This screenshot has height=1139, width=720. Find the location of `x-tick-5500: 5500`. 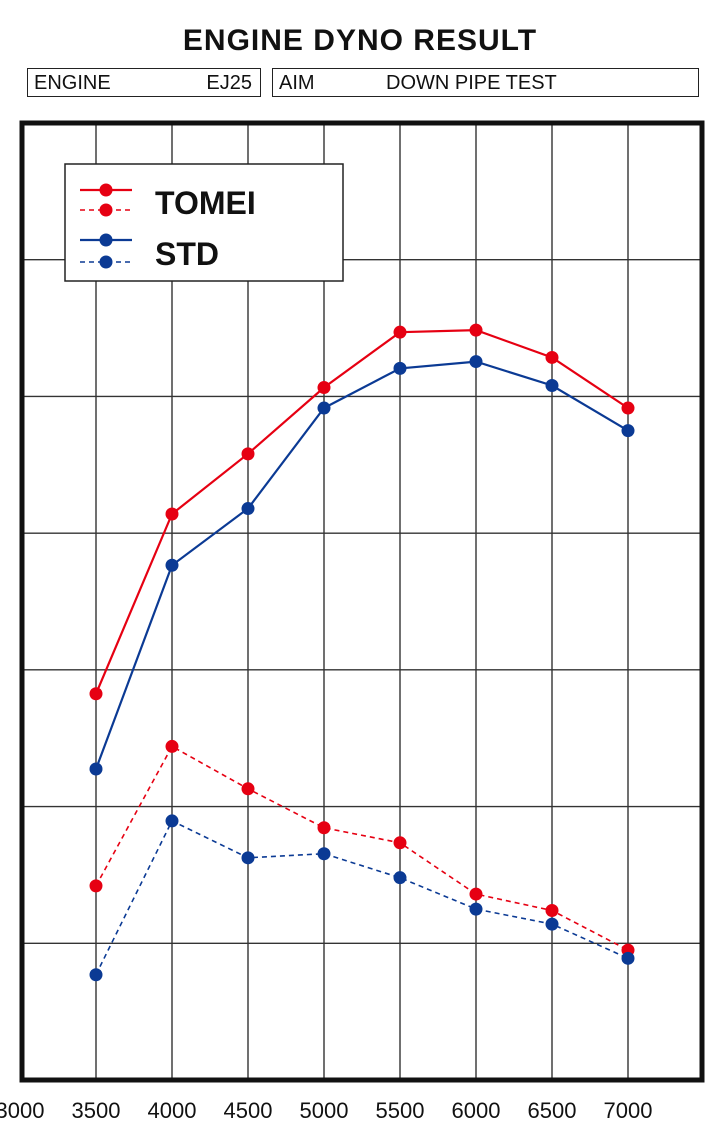

x-tick-5500: 5500 is located at coordinates (400, 1110).